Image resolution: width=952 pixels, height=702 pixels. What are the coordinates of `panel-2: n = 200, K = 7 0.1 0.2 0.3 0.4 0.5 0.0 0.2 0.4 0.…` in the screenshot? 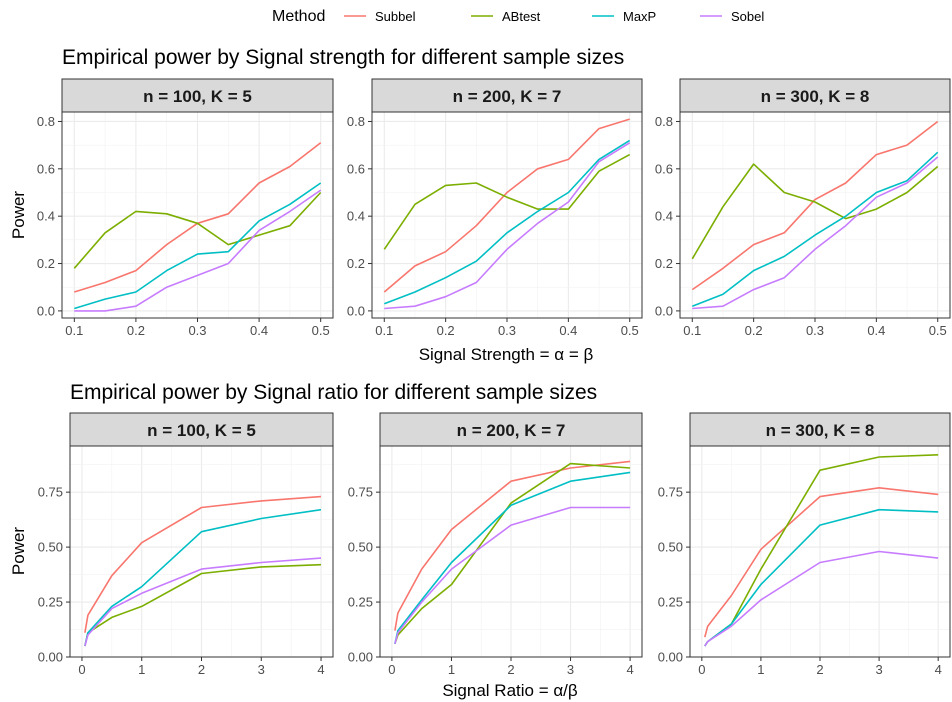 It's located at (495, 208).